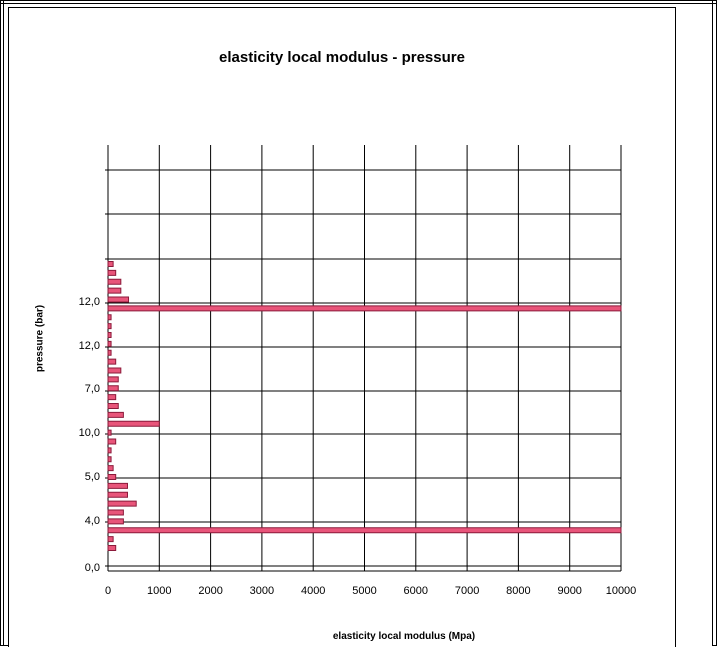  Describe the element at coordinates (621, 591) in the screenshot. I see `x-tick-label: 10000` at that location.